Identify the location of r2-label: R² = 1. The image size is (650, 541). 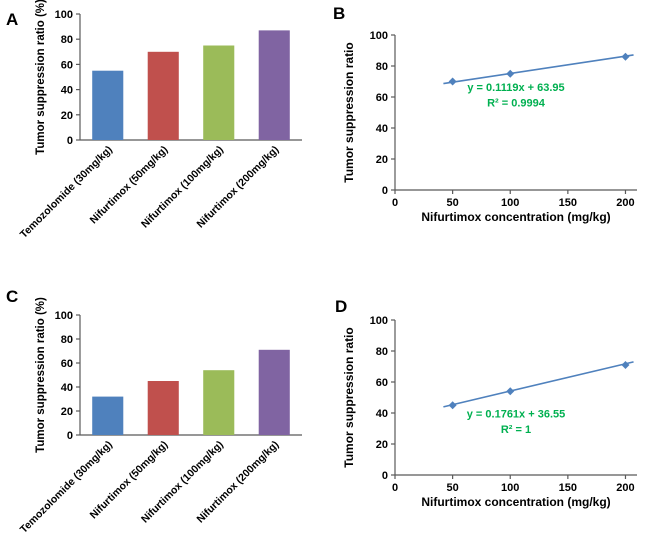
(516, 430).